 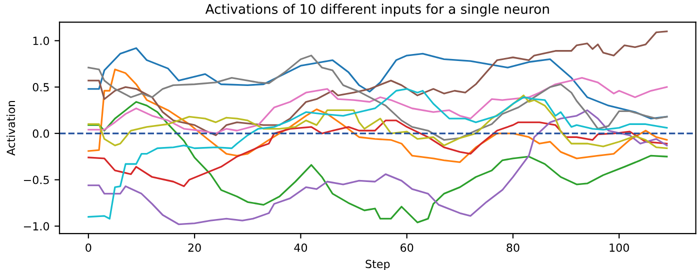 I want to click on y-axis-title: Activation, so click(x=11, y=128).